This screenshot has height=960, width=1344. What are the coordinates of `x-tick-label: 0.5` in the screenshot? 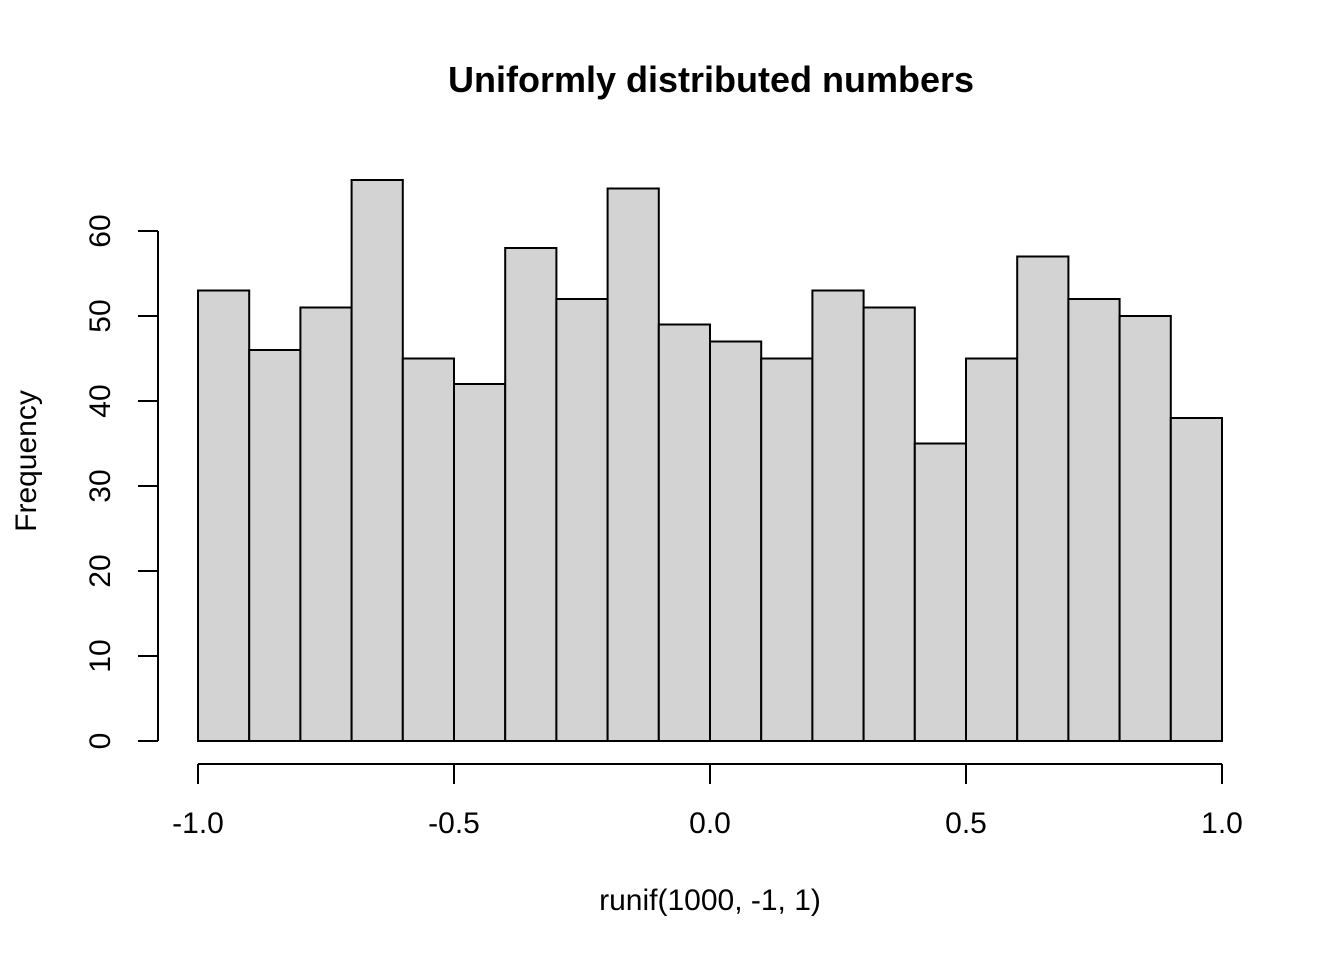 It's located at (966, 823).